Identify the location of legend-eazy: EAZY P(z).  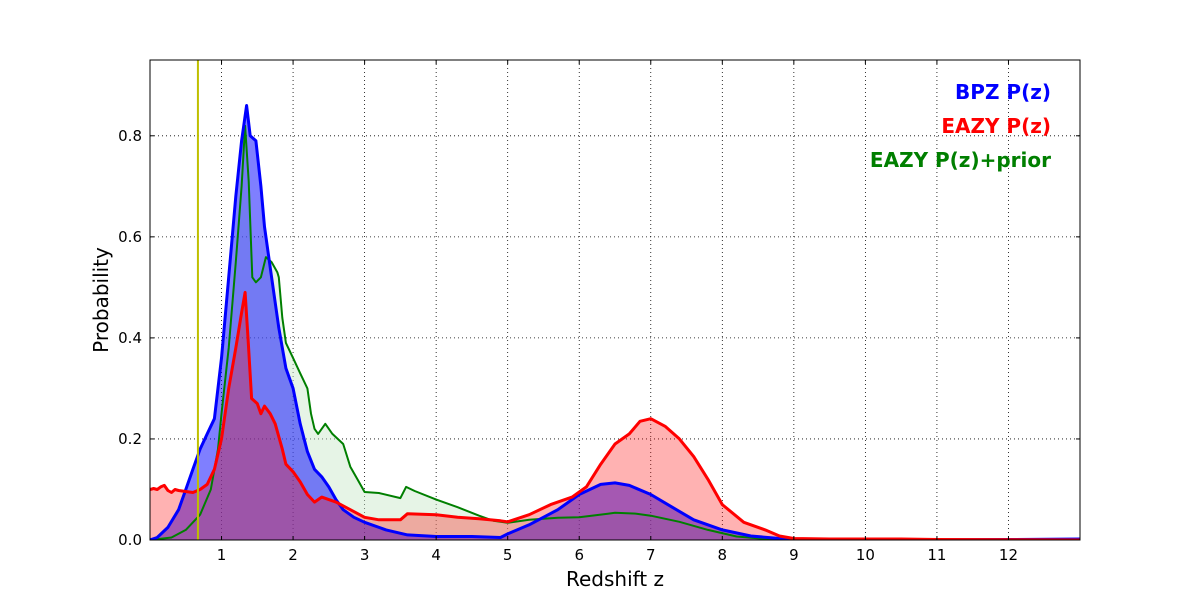
(996, 126).